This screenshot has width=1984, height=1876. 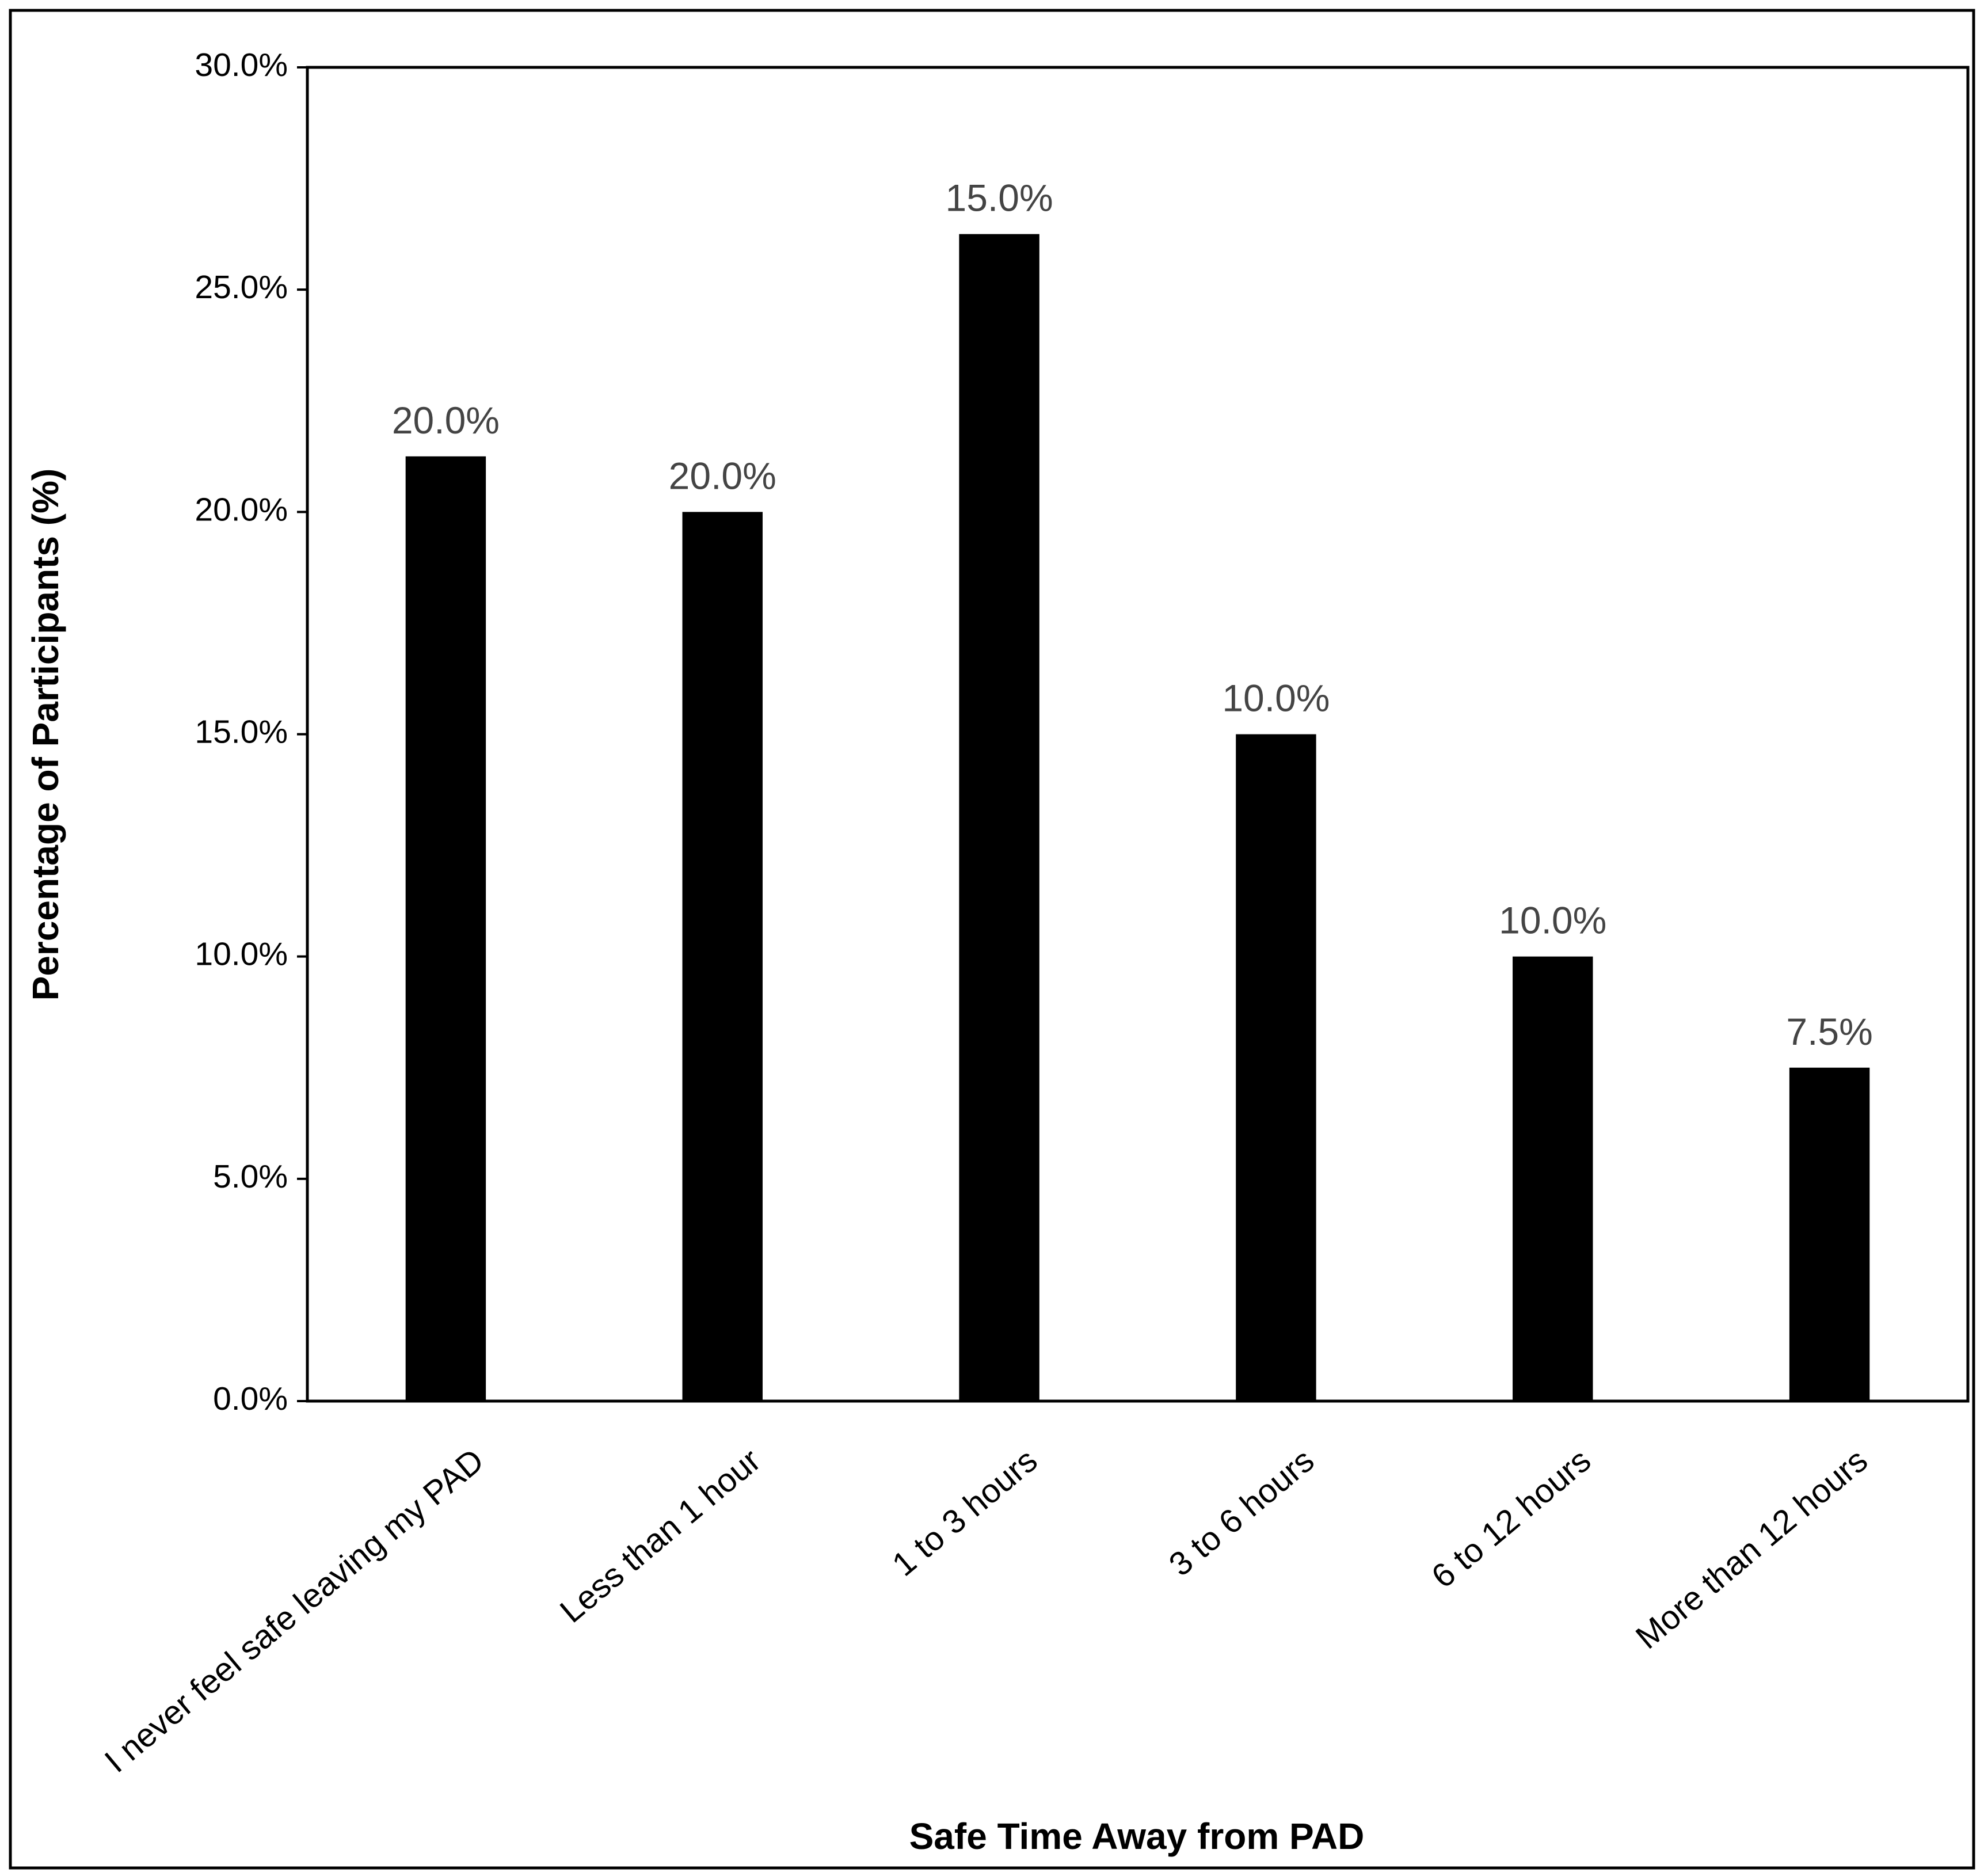 What do you see at coordinates (1829, 1031) in the screenshot?
I see `bar-annotation: 7.5%` at bounding box center [1829, 1031].